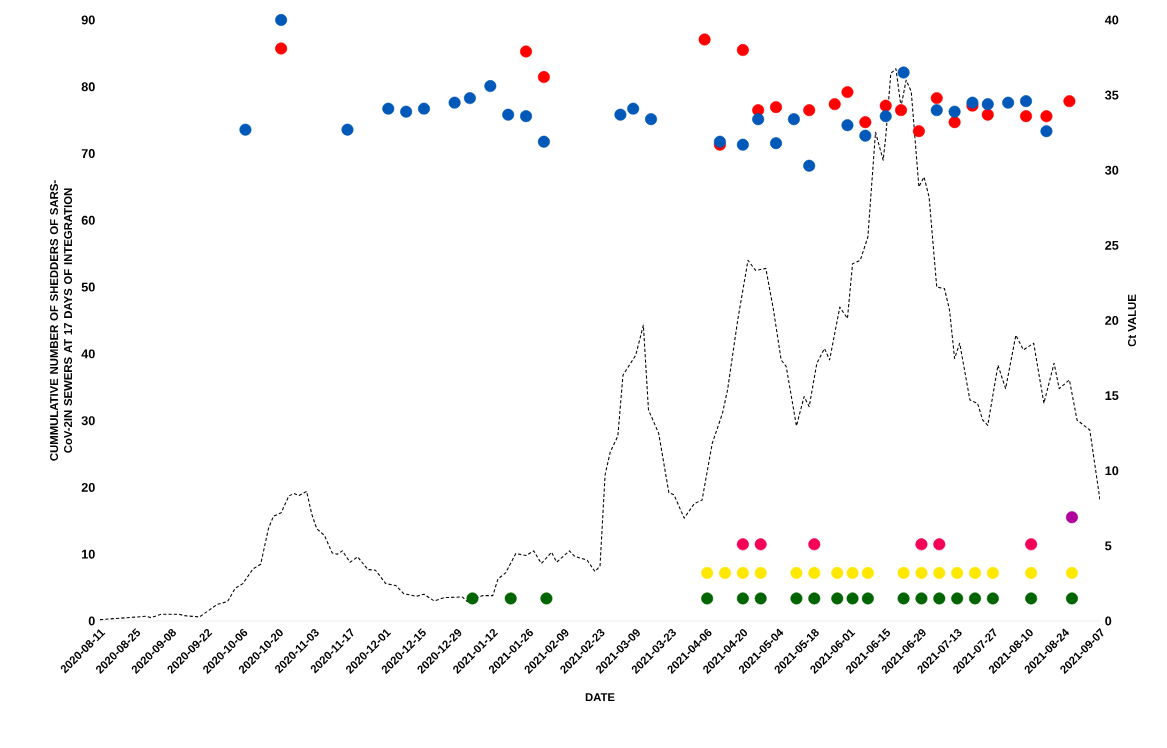 The image size is (1167, 748). What do you see at coordinates (1108, 621) in the screenshot?
I see `y2-tick-label: 0` at bounding box center [1108, 621].